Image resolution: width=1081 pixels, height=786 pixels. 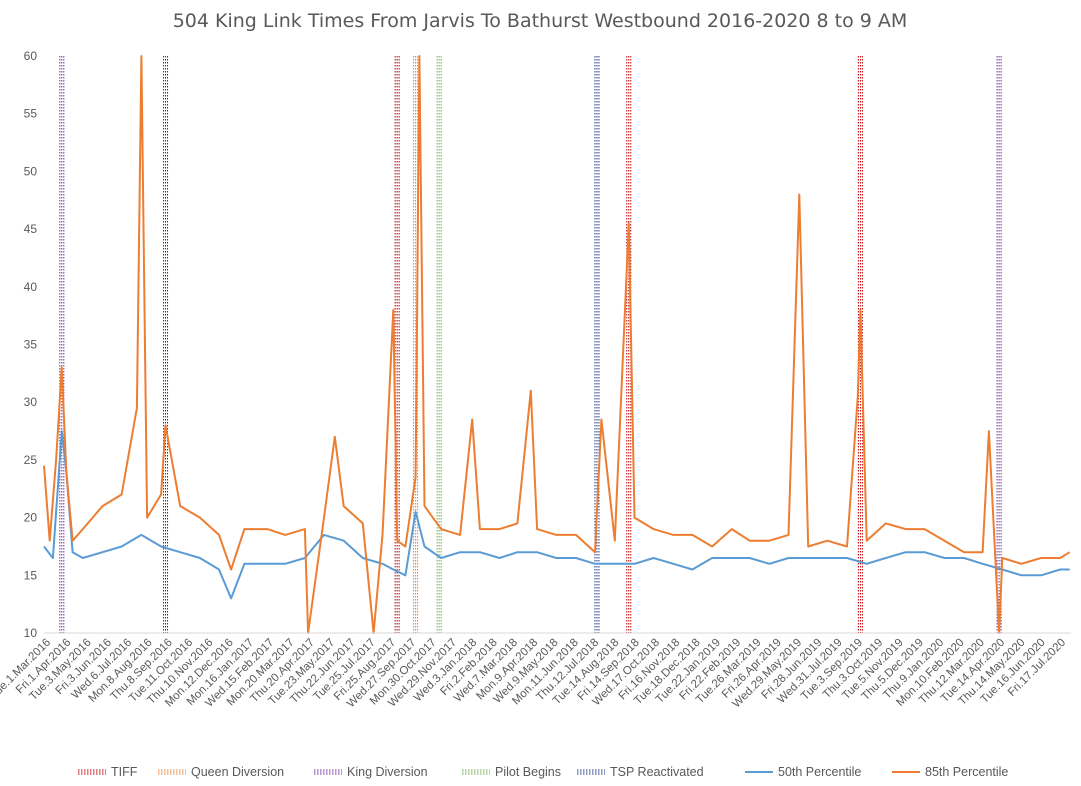 What do you see at coordinates (31, 460) in the screenshot?
I see `y-tick-label: 25` at bounding box center [31, 460].